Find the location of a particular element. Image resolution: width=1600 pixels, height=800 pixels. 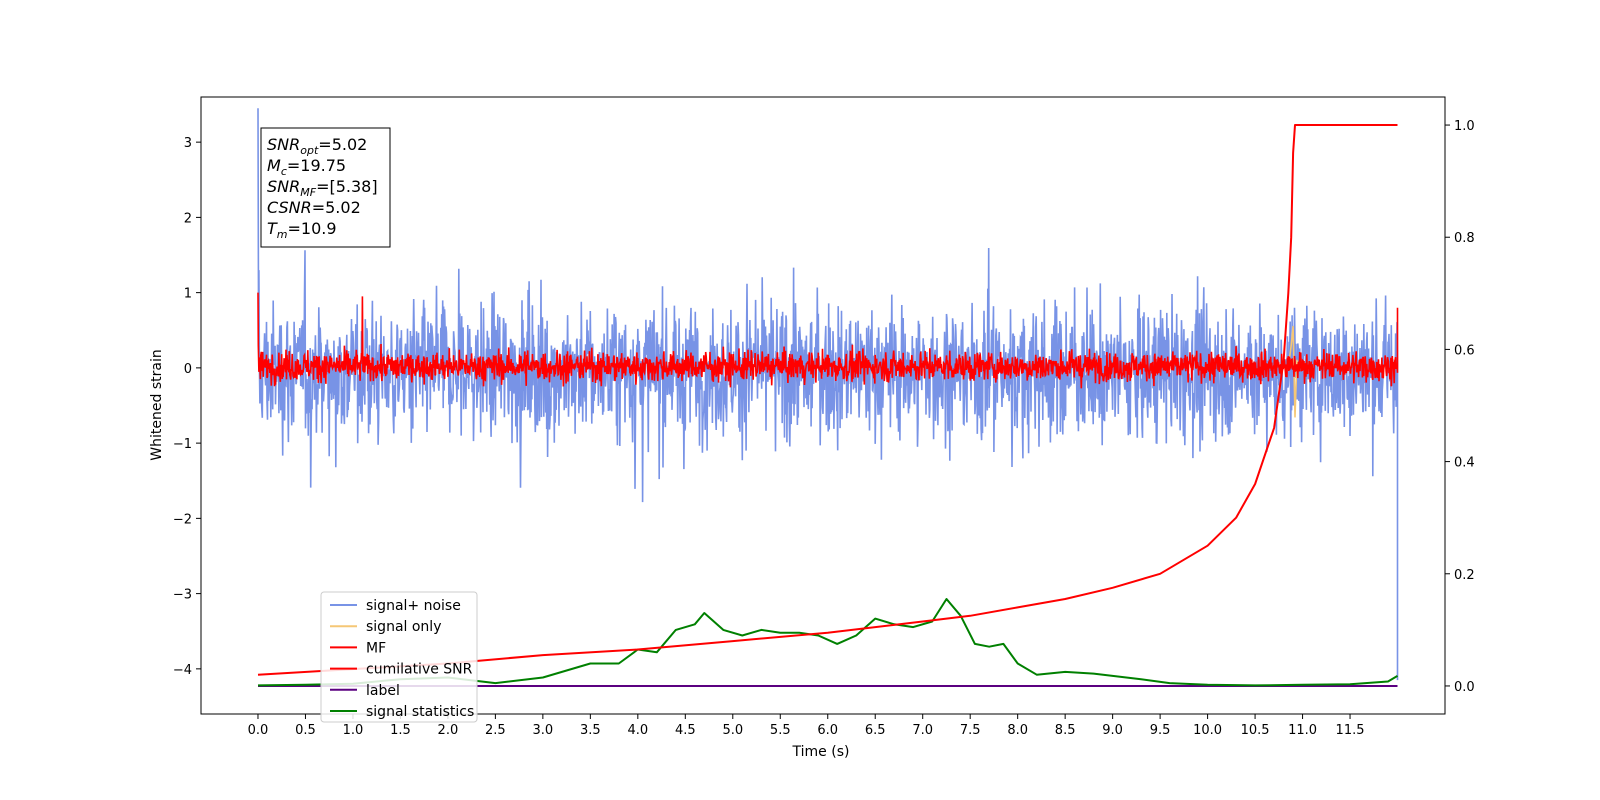

x-tick-label: 1.0 is located at coordinates (353, 730).